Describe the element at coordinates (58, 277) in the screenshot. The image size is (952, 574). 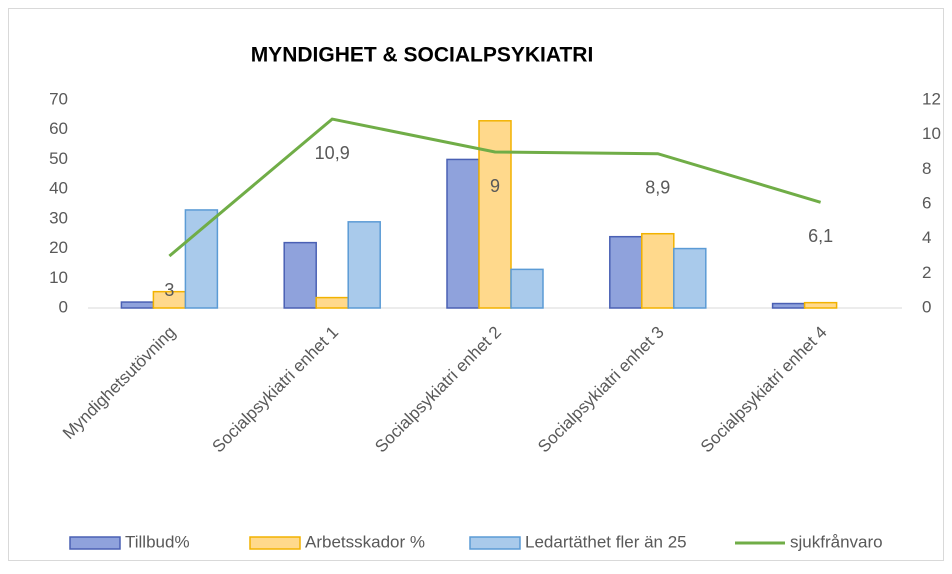
I see `y-tick-label: 10` at that location.